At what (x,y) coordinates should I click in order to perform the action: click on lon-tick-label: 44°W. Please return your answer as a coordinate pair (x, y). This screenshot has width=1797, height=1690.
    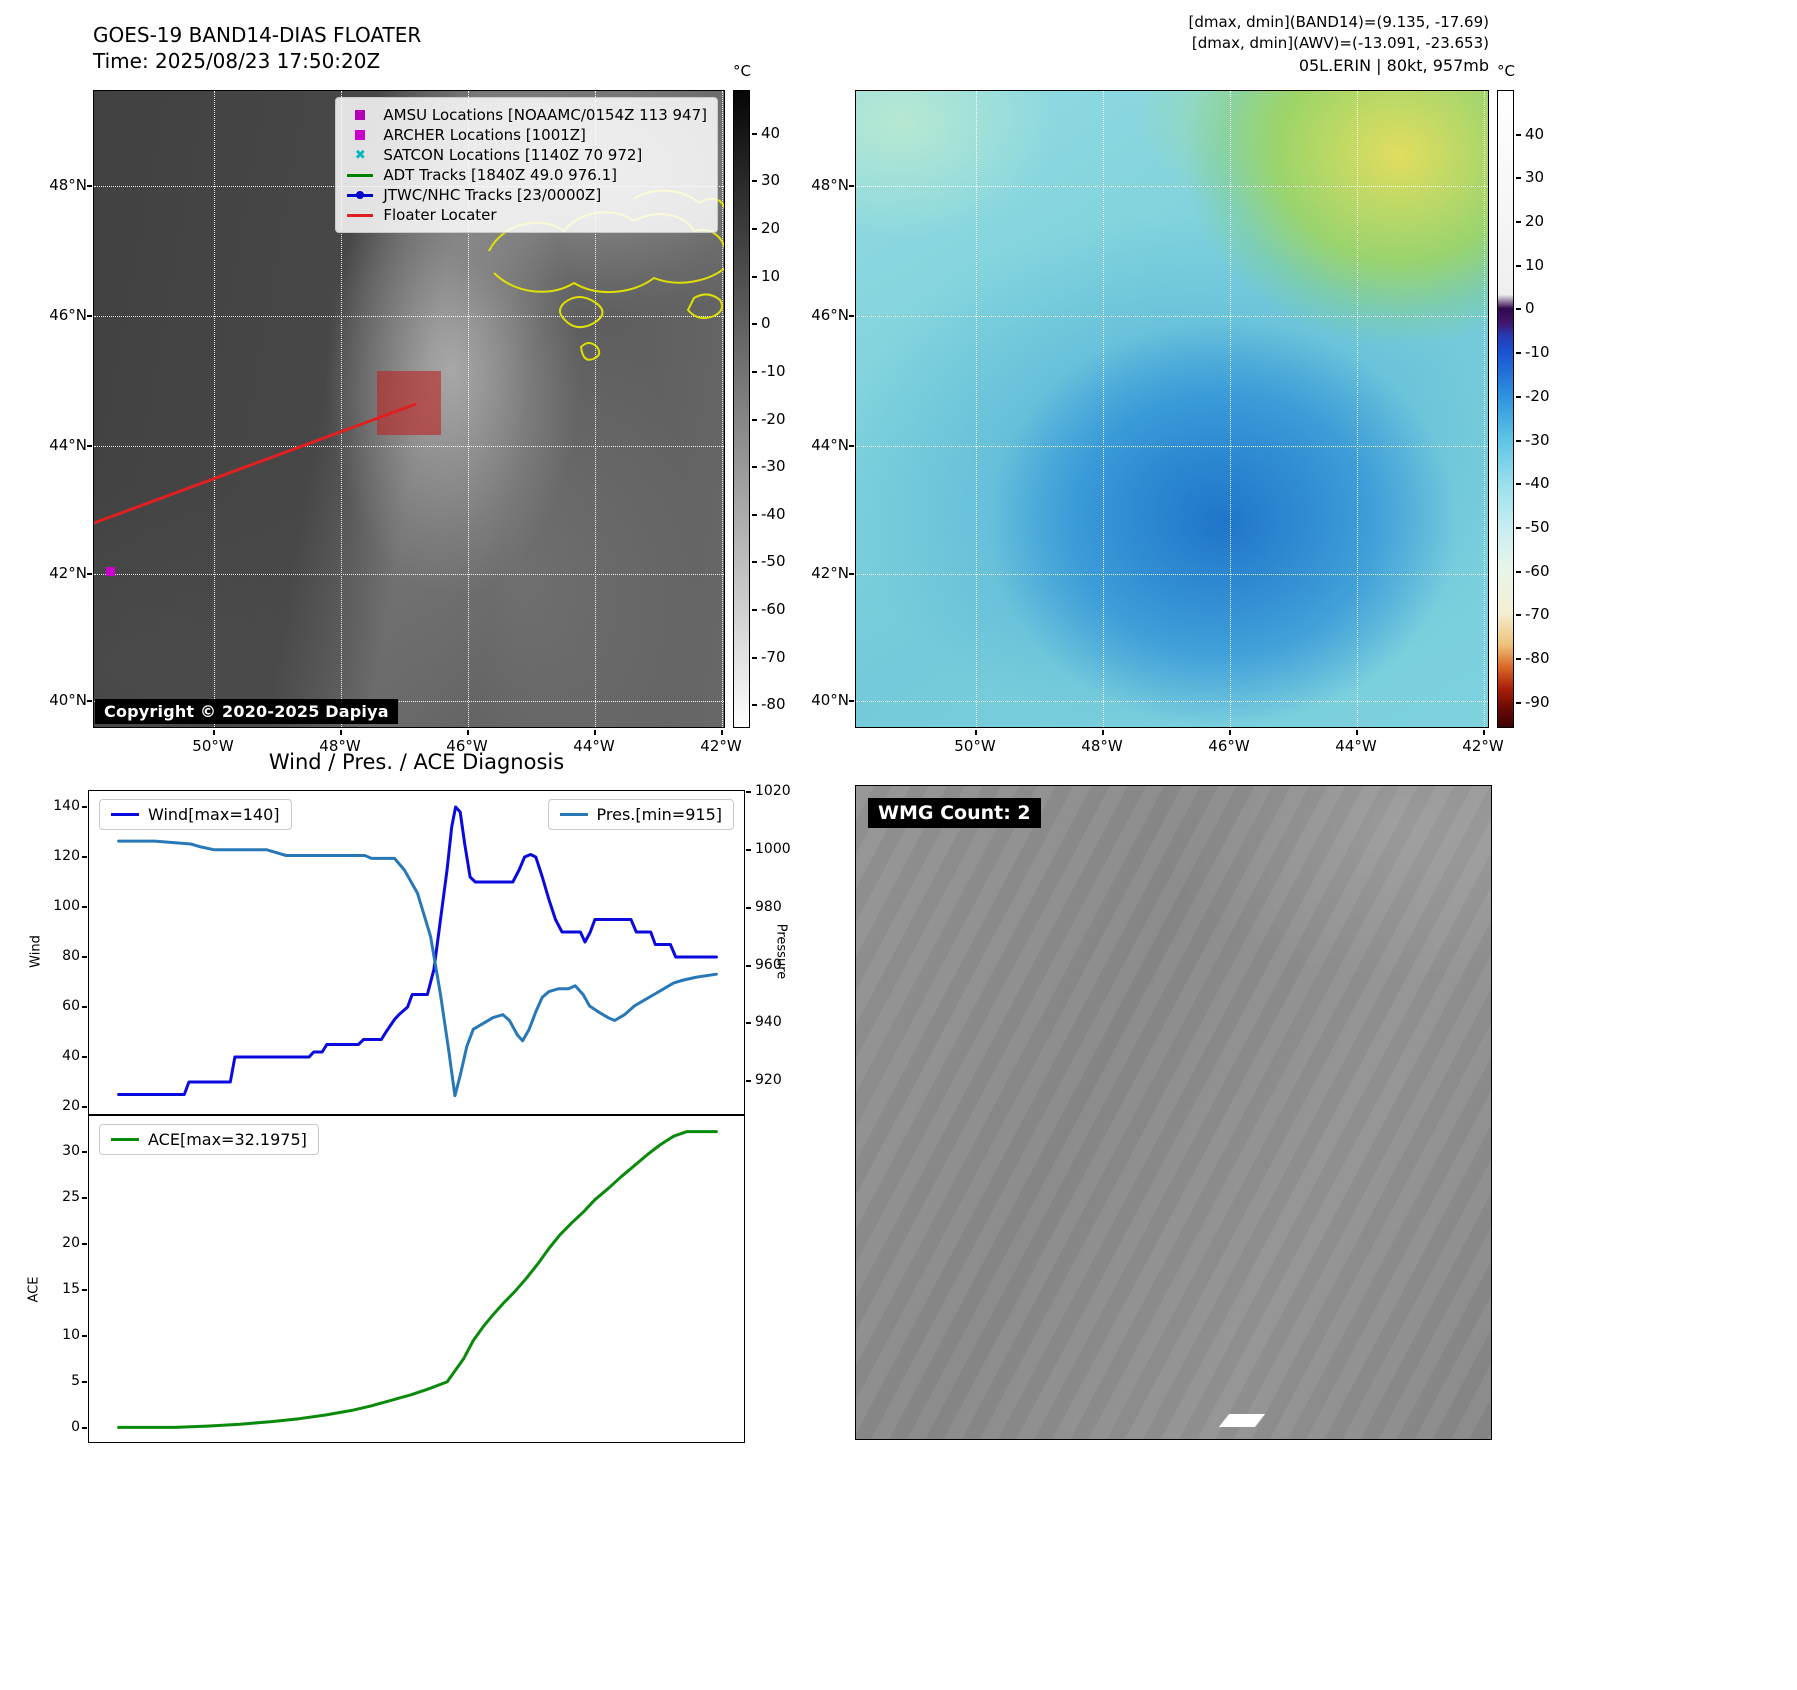
    Looking at the image, I should click on (594, 746).